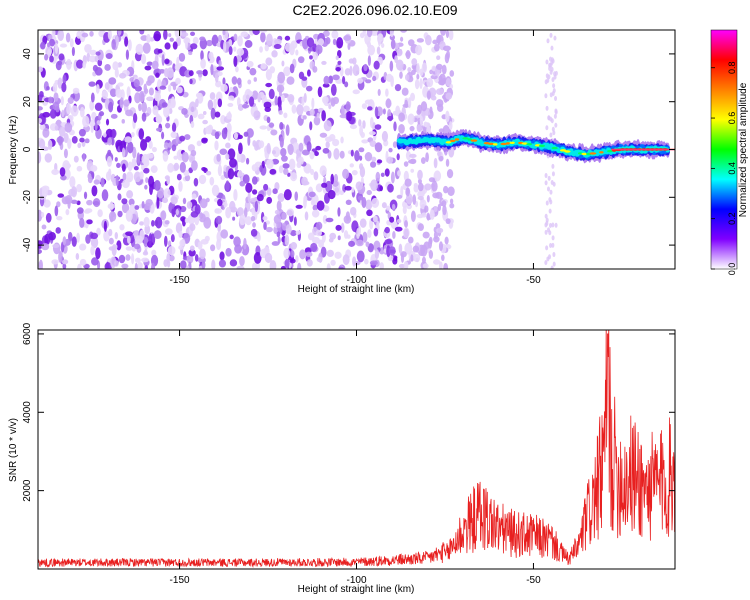 Image resolution: width=750 pixels, height=600 pixels. What do you see at coordinates (743, 149) in the screenshot?
I see `colorbar-label: Normalized spectral amplitude` at bounding box center [743, 149].